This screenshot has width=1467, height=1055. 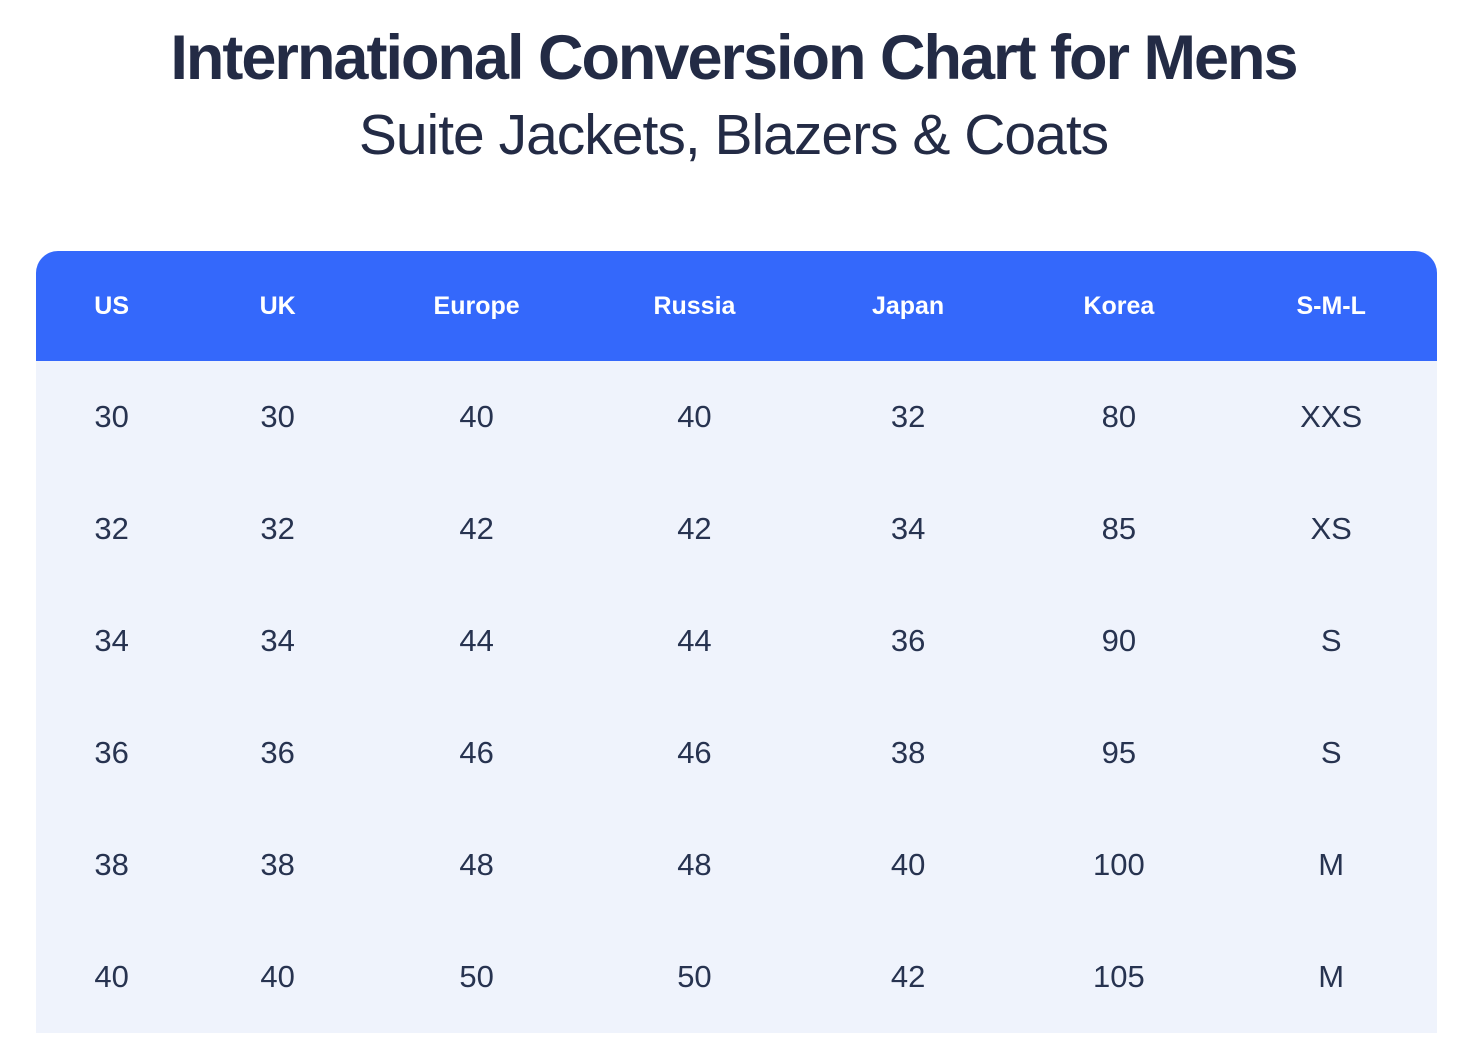 I want to click on table-row: 38 38 48 48 40 100 M, so click(x=736, y=865).